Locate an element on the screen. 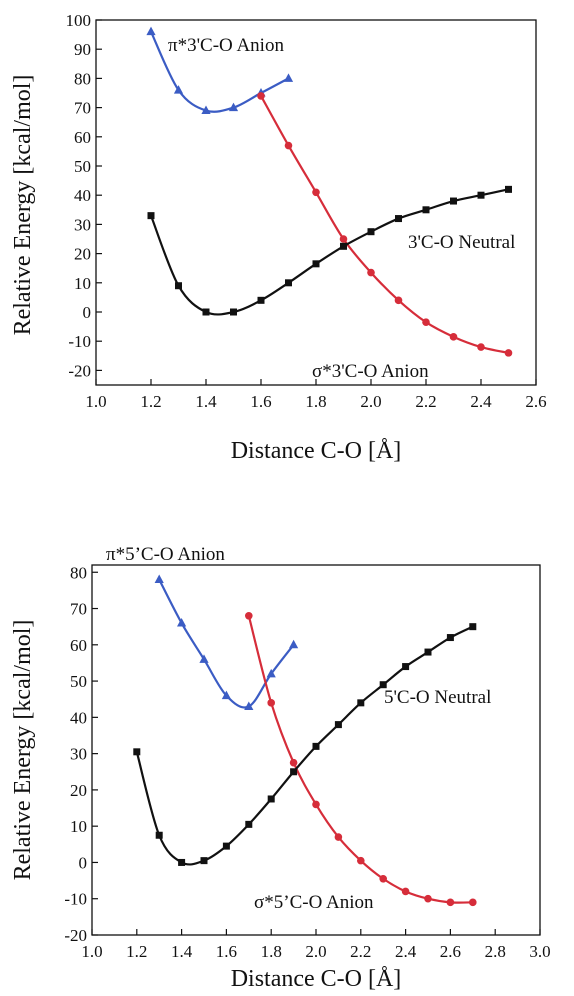  label-neutral3: 3'C-O Neutral is located at coordinates (461, 242).